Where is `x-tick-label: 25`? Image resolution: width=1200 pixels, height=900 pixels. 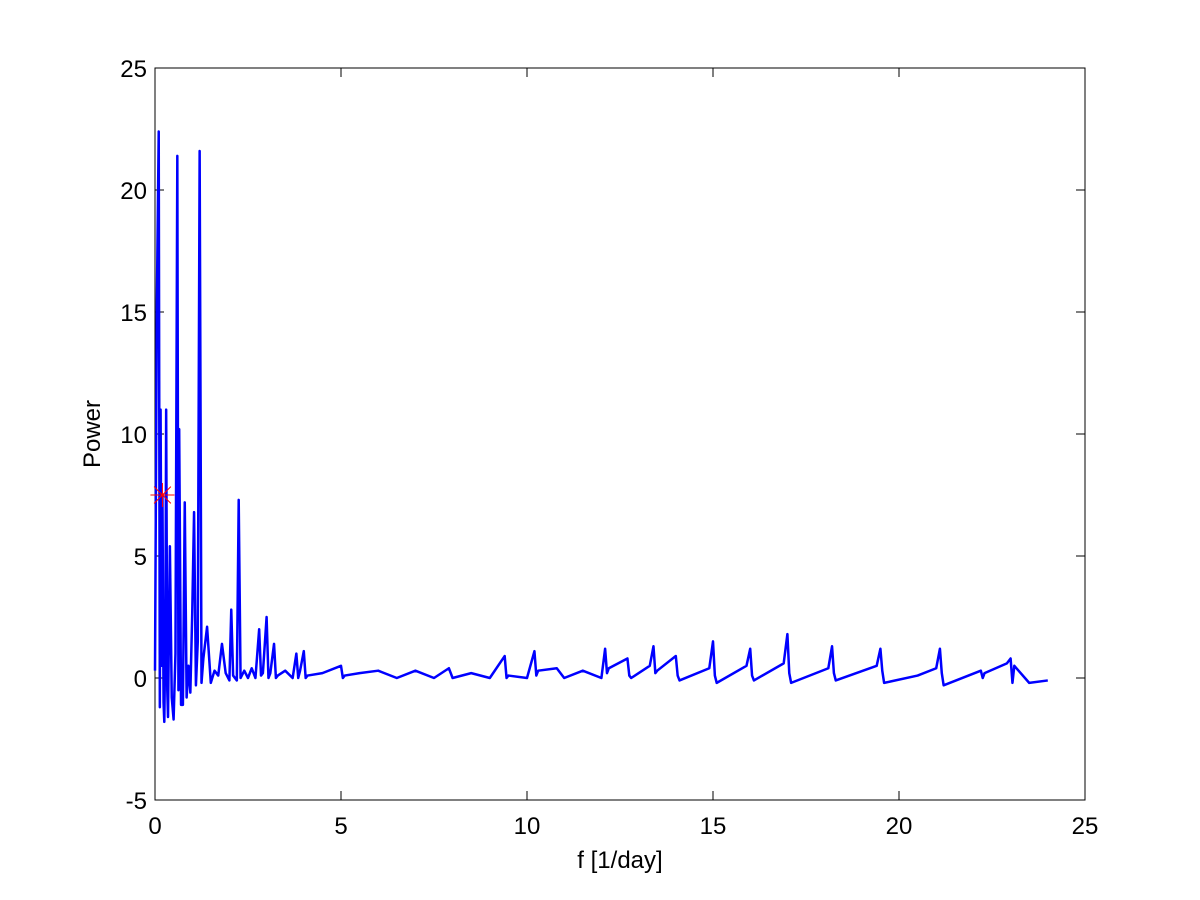
x-tick-label: 25 is located at coordinates (1085, 826).